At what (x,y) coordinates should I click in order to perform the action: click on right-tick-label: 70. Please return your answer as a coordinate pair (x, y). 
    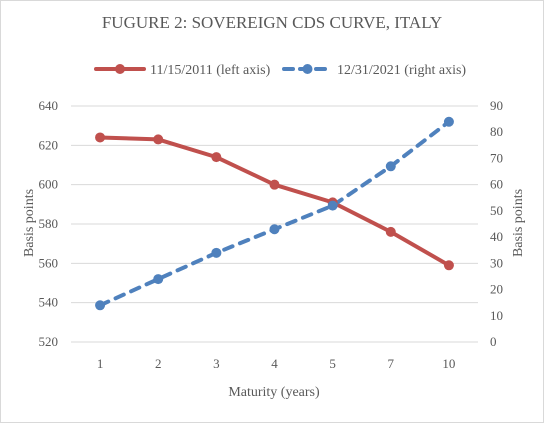
    Looking at the image, I should click on (496, 157).